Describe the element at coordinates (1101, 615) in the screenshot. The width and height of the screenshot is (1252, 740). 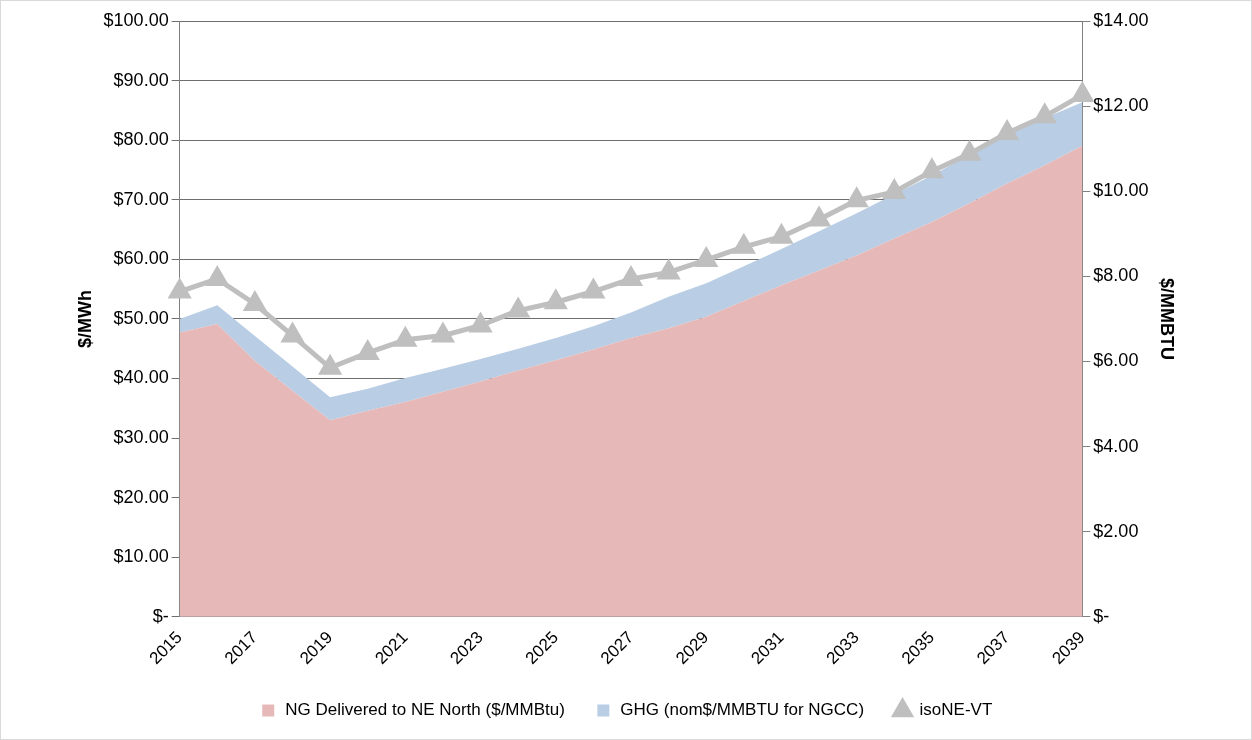
I see `y2-tick-label: $-` at that location.